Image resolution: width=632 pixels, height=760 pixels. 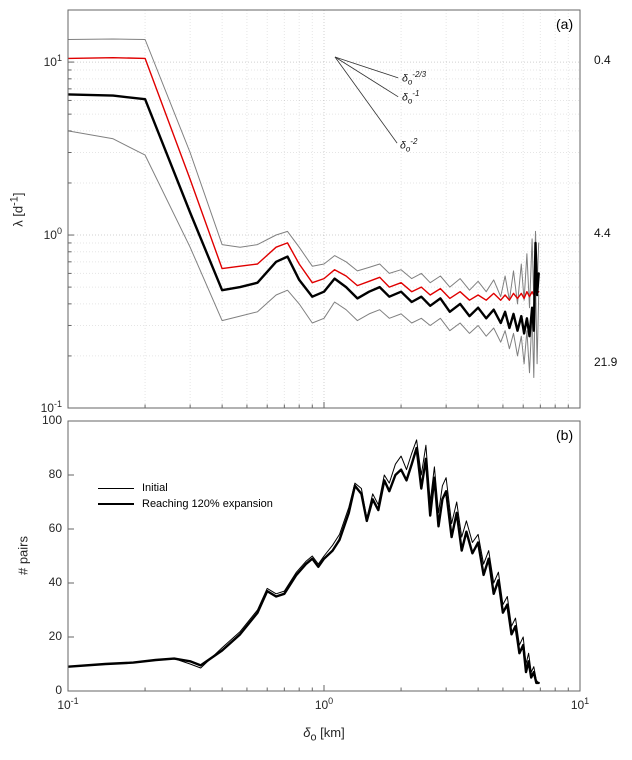 I want to click on x-tick-label: 100, so click(x=324, y=704).